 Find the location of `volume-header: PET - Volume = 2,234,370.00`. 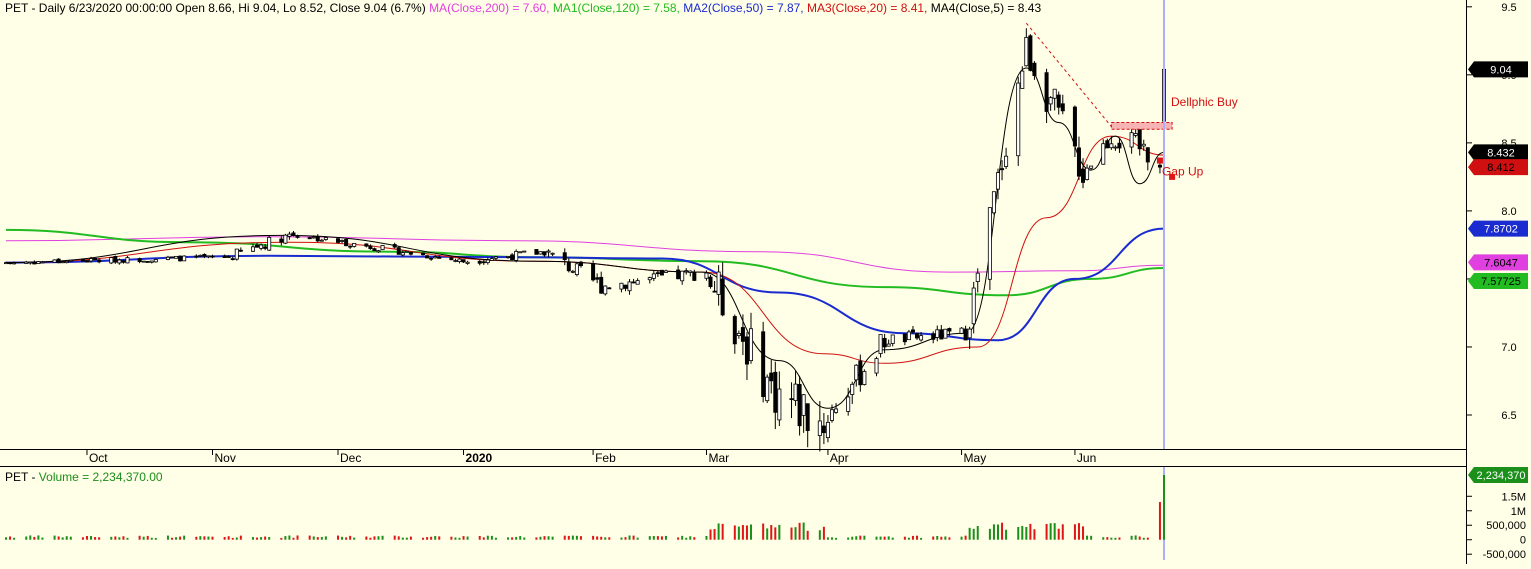

volume-header: PET - Volume = 2,234,370.00 is located at coordinates (84, 477).